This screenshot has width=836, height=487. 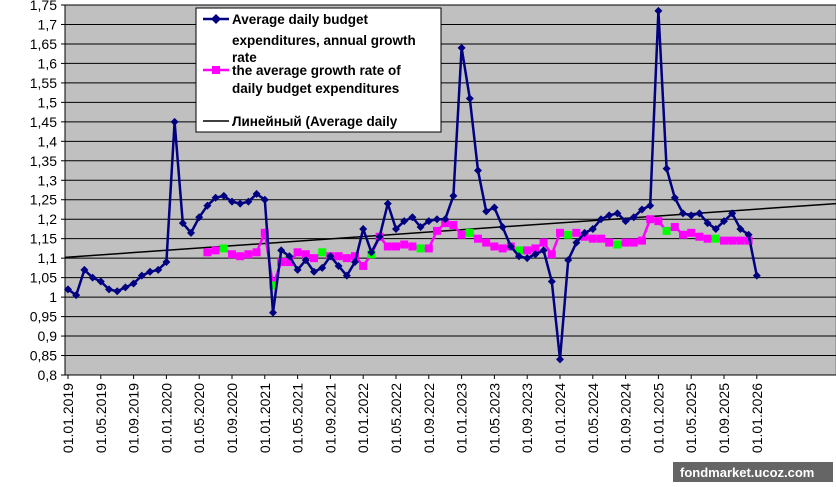 What do you see at coordinates (324, 40) in the screenshot?
I see `legend-series1-label-line2: expenditures, annual growth` at bounding box center [324, 40].